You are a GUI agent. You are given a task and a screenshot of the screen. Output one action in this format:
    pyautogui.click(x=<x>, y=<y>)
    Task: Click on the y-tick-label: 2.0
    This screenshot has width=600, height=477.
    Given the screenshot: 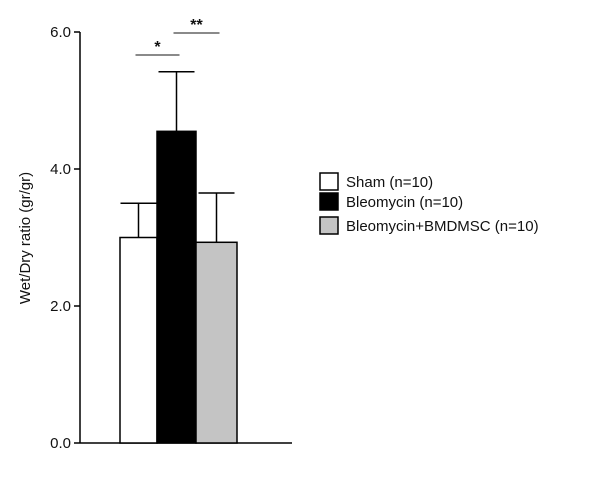 What is the action you would take?
    pyautogui.click(x=60, y=306)
    